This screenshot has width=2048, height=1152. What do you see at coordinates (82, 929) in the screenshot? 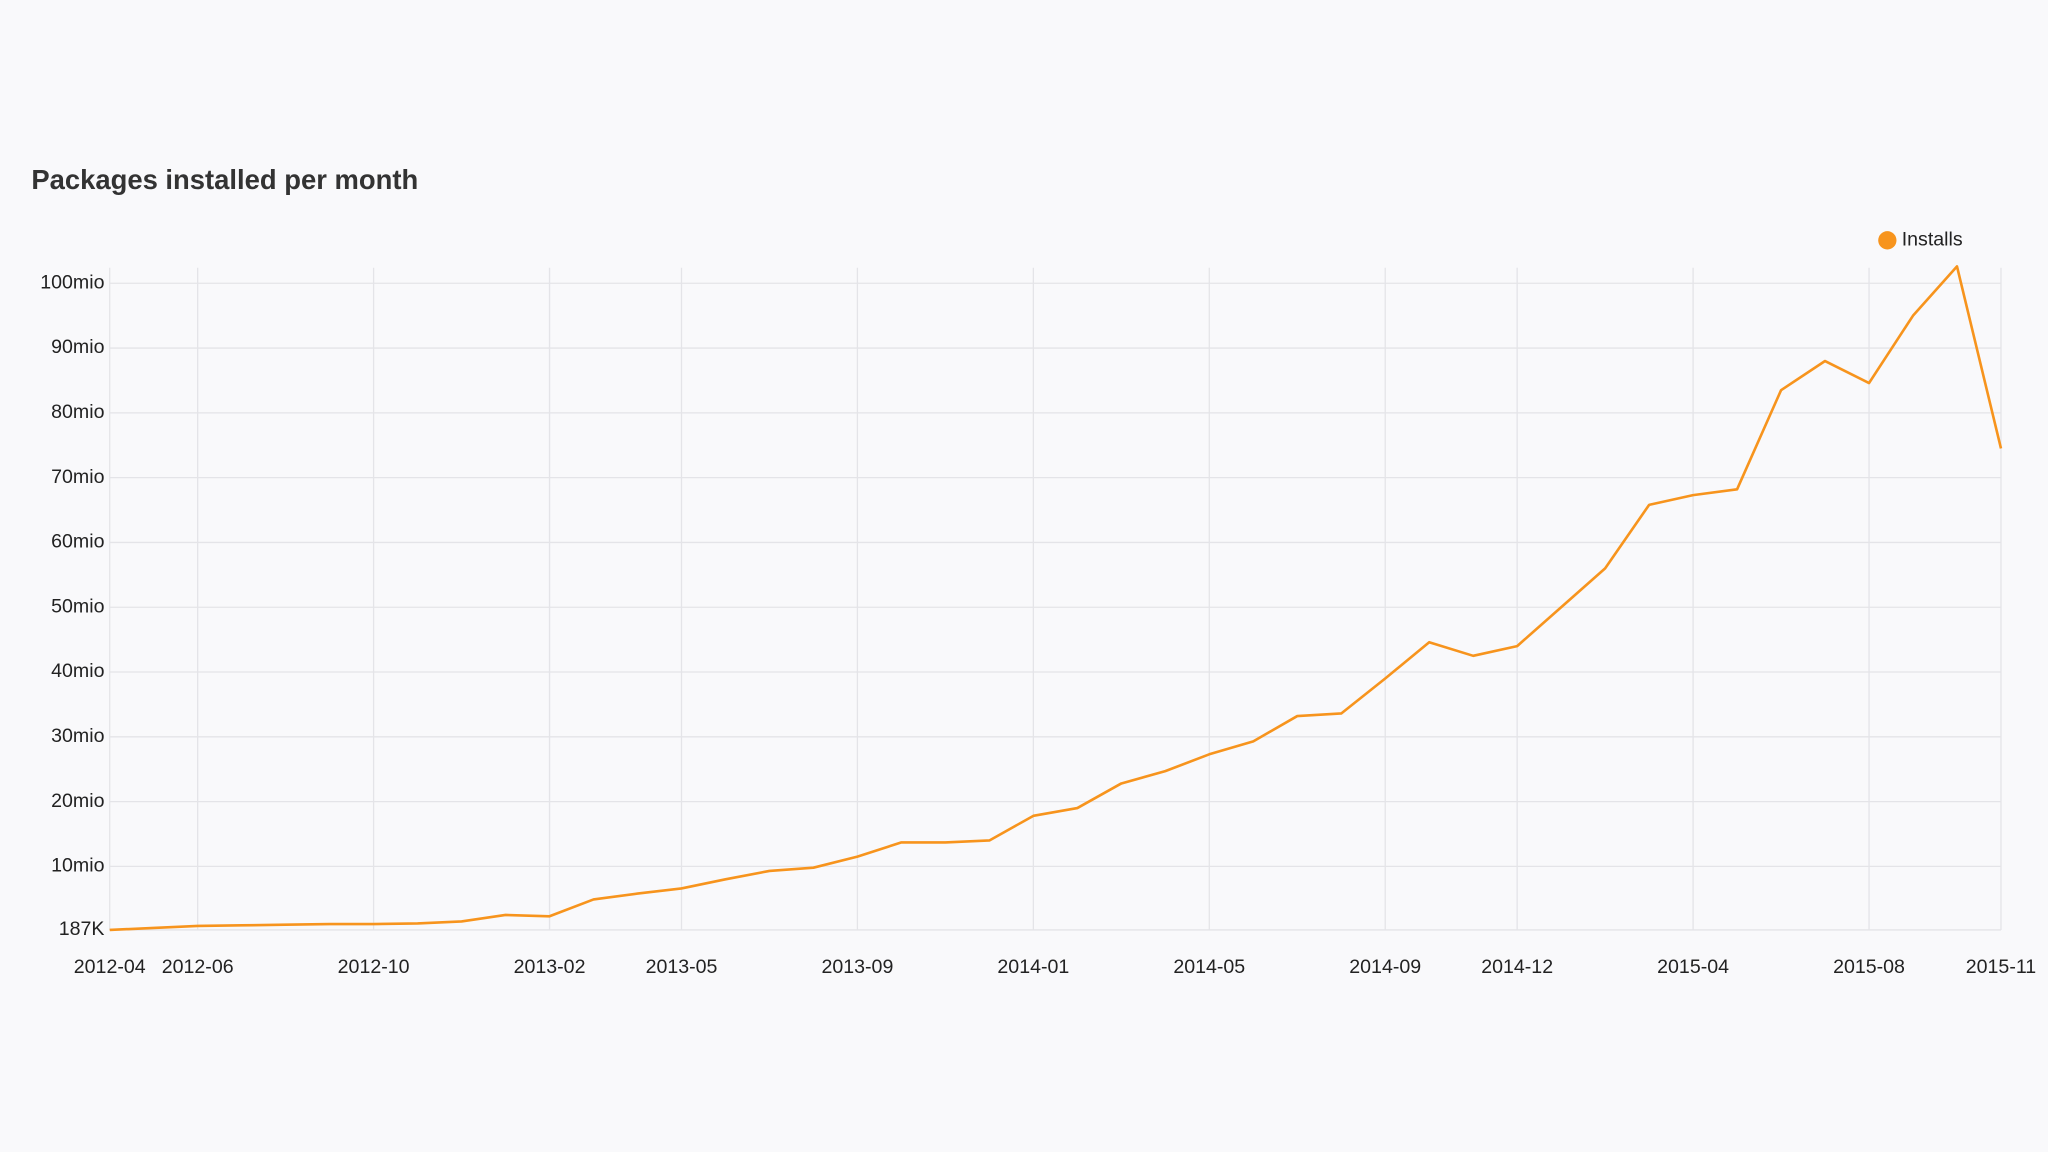
I see `y-tick-label: 187K` at bounding box center [82, 929].